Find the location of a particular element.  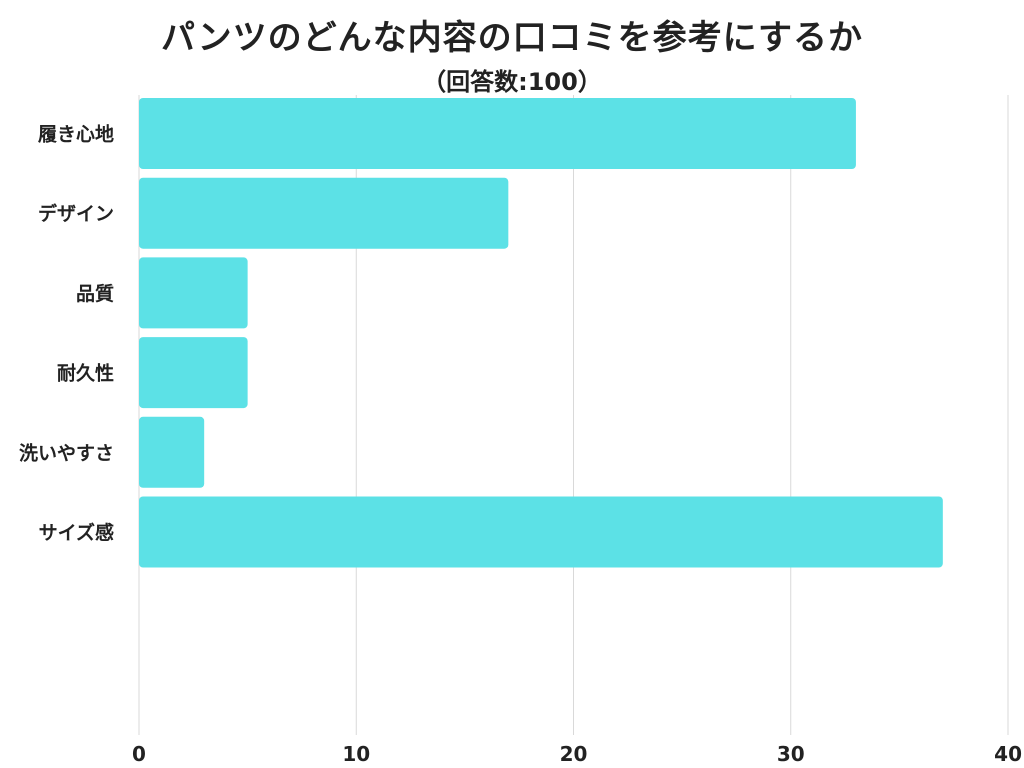

category-label-3: 耐久性 is located at coordinates (85, 373).